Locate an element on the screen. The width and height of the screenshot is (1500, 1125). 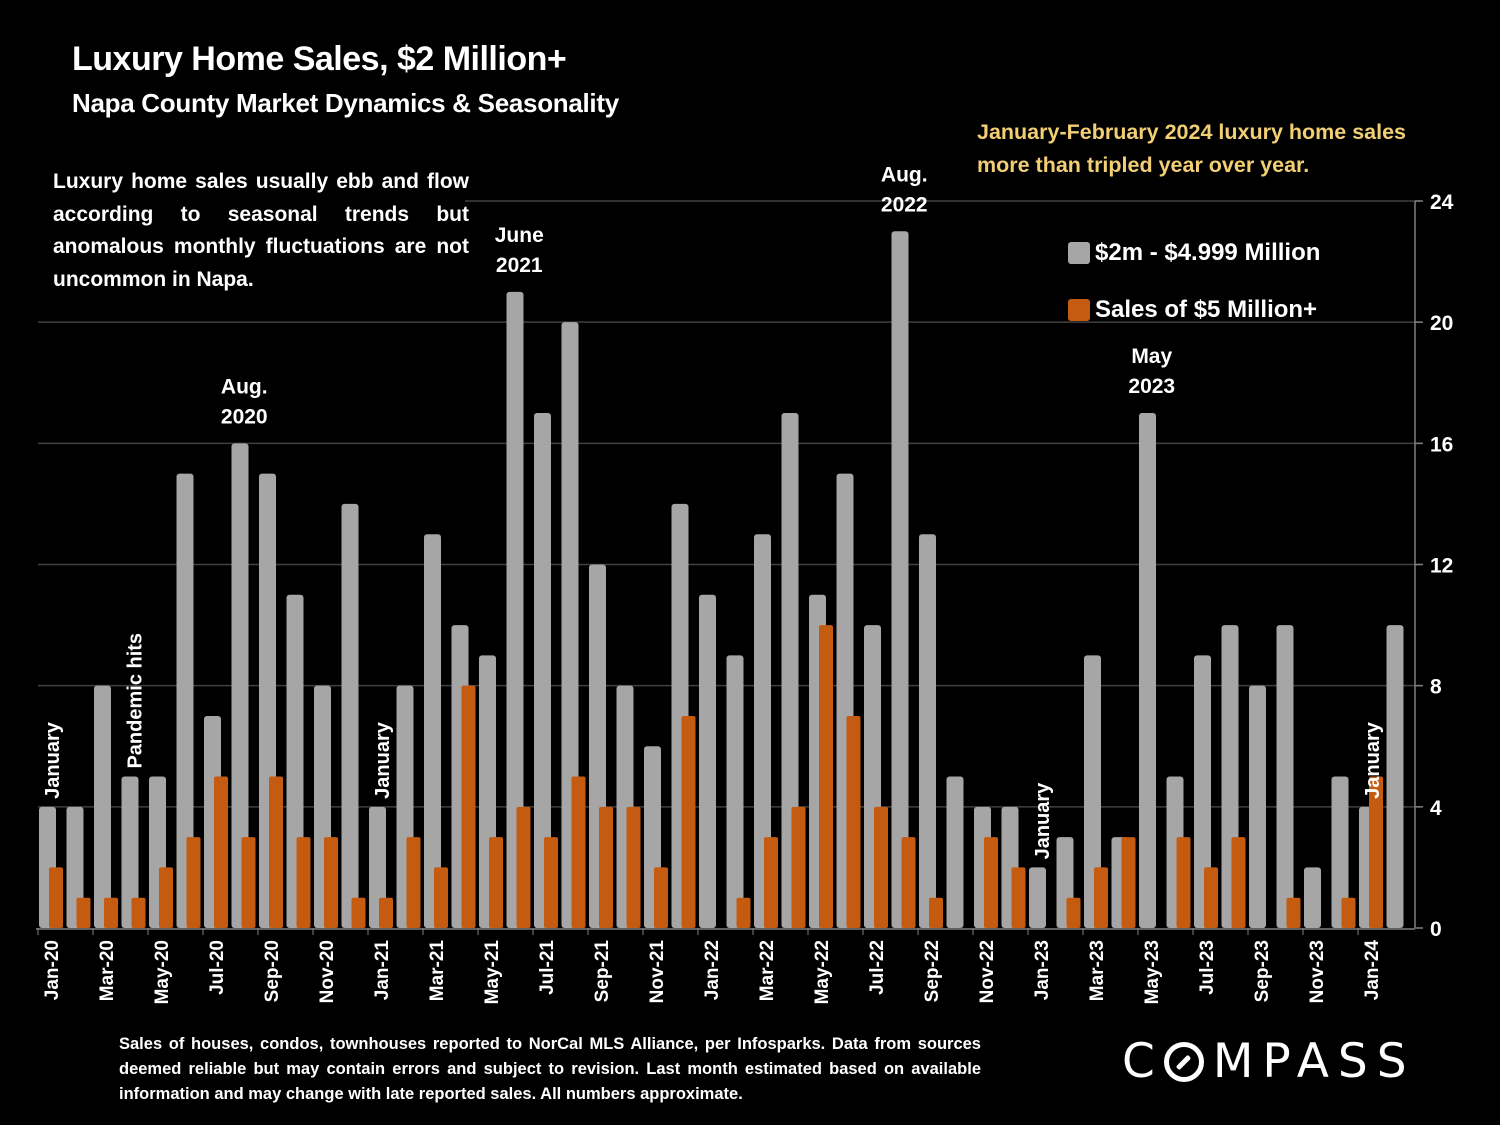
y-tick-label: 24 is located at coordinates (1442, 202).